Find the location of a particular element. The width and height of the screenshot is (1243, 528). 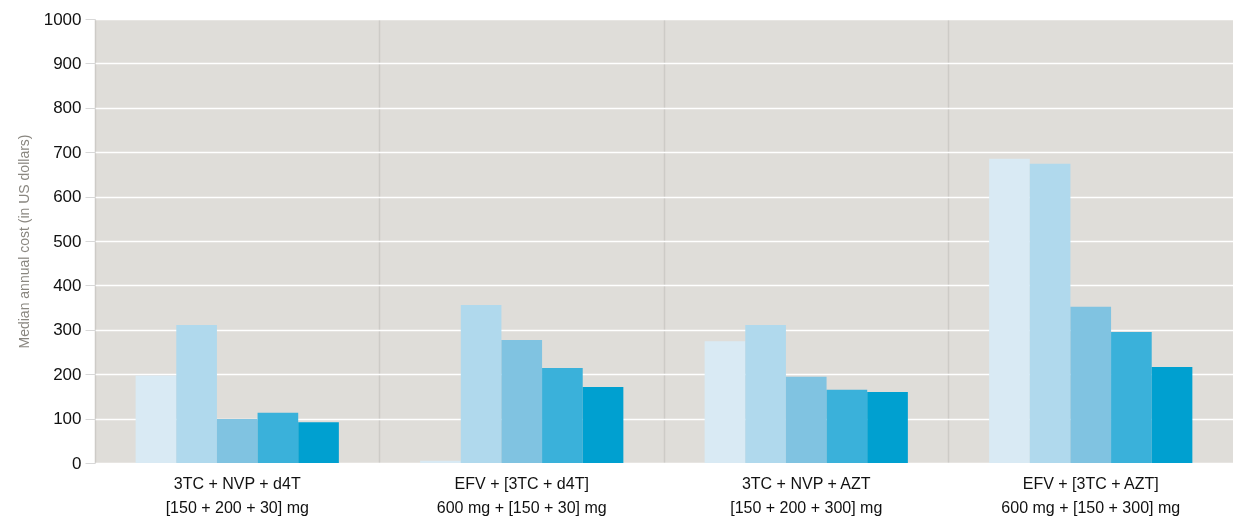

y-tick-label: 800 is located at coordinates (67, 108).